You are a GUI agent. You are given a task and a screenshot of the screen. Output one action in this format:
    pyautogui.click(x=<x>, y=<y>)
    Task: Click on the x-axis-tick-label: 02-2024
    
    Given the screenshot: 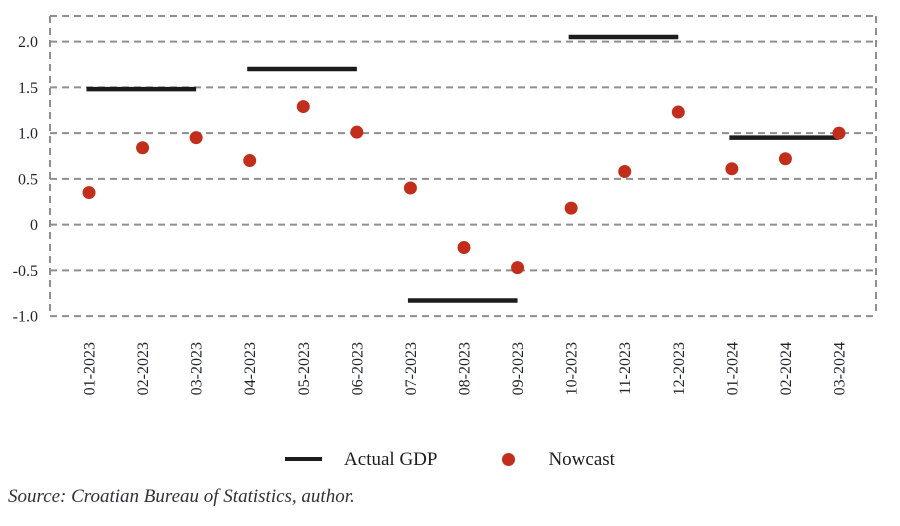 What is the action you would take?
    pyautogui.click(x=786, y=368)
    